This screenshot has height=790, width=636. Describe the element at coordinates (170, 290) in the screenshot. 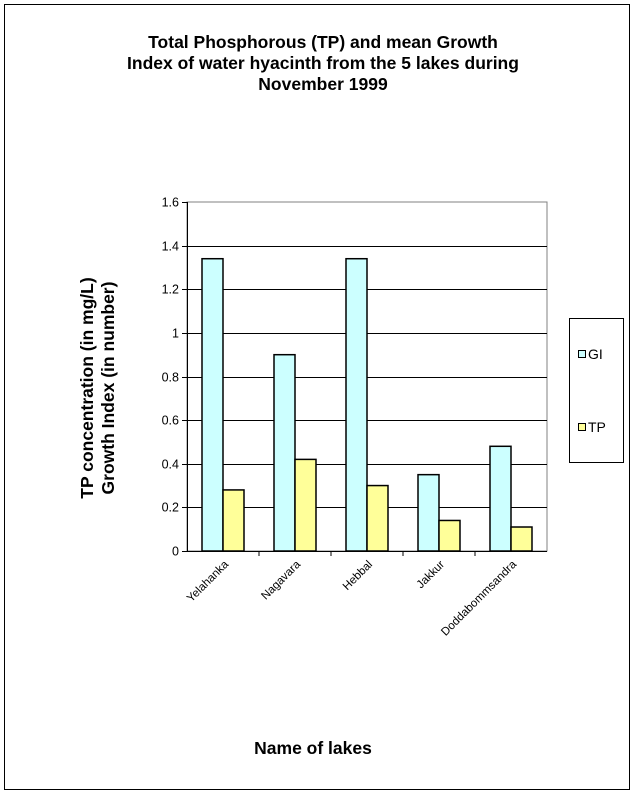

I see `y-tick-label: 1.2` at that location.